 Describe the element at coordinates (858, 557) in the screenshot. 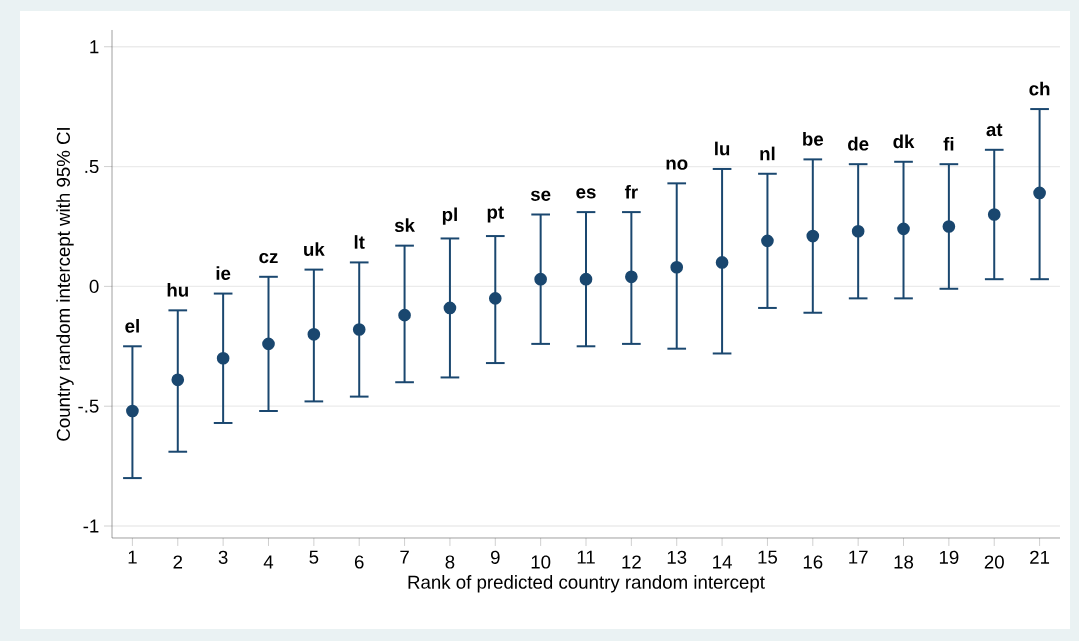

I see `x-tick-label: 17` at that location.